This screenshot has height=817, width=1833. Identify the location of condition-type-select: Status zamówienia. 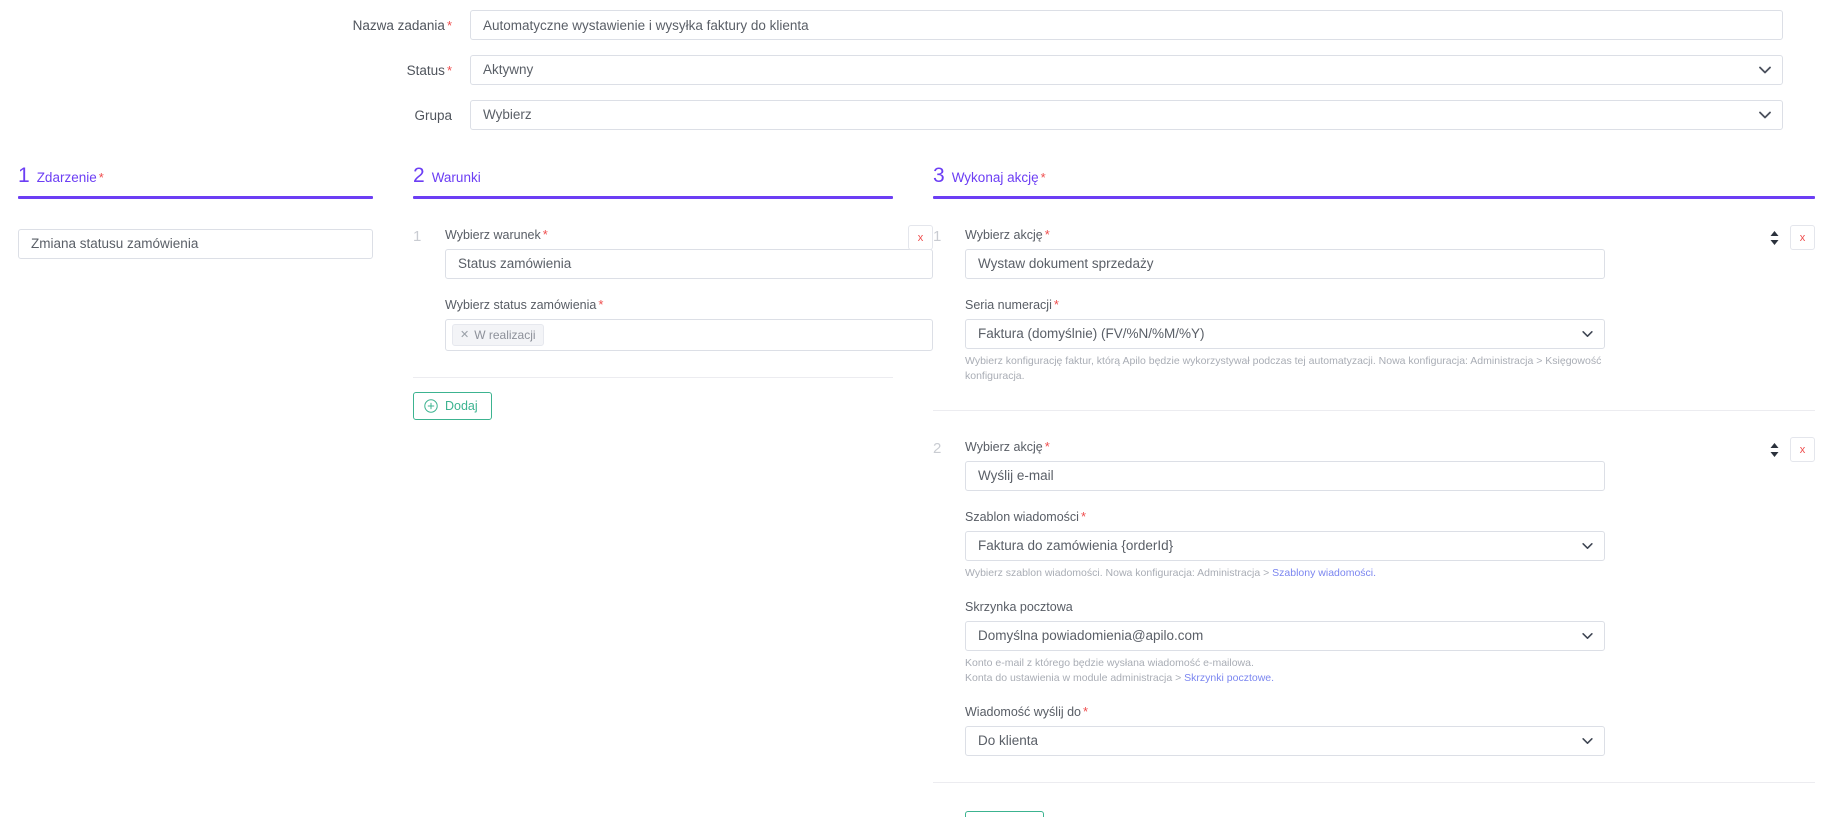
(689, 264).